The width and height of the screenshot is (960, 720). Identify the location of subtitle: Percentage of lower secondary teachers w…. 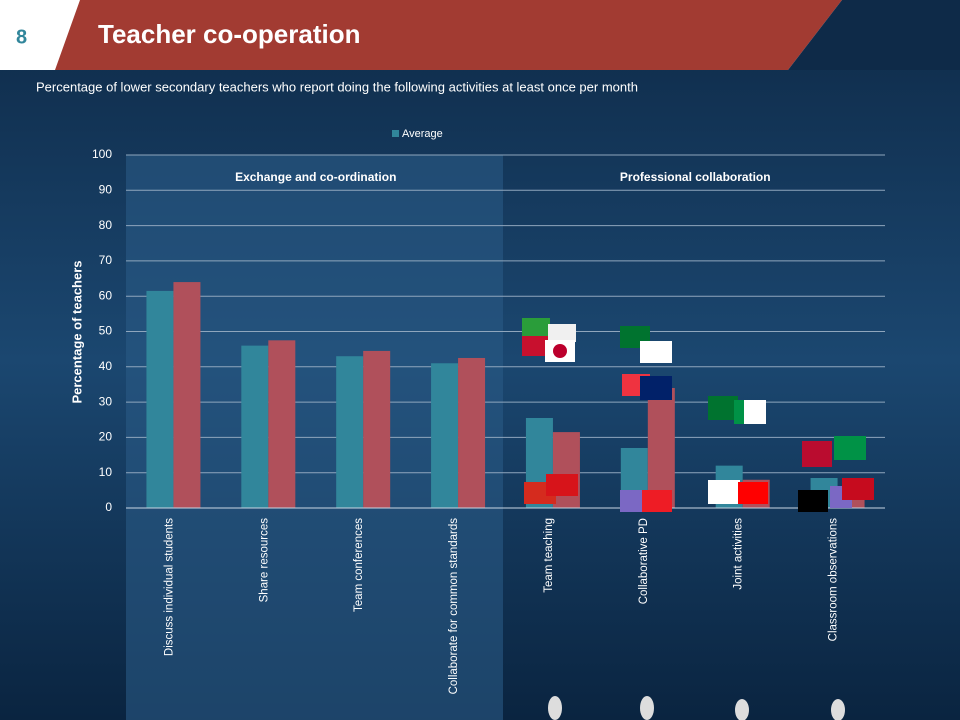
(337, 86).